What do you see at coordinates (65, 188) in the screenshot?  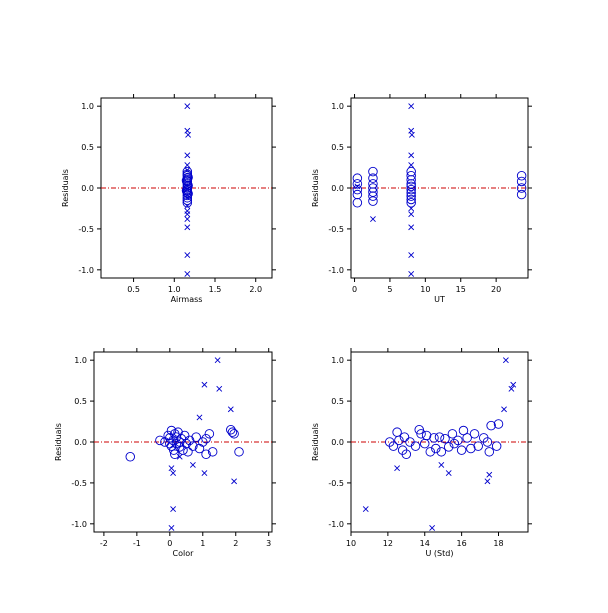 I see `panel-1-y-axis-label: Residuals` at bounding box center [65, 188].